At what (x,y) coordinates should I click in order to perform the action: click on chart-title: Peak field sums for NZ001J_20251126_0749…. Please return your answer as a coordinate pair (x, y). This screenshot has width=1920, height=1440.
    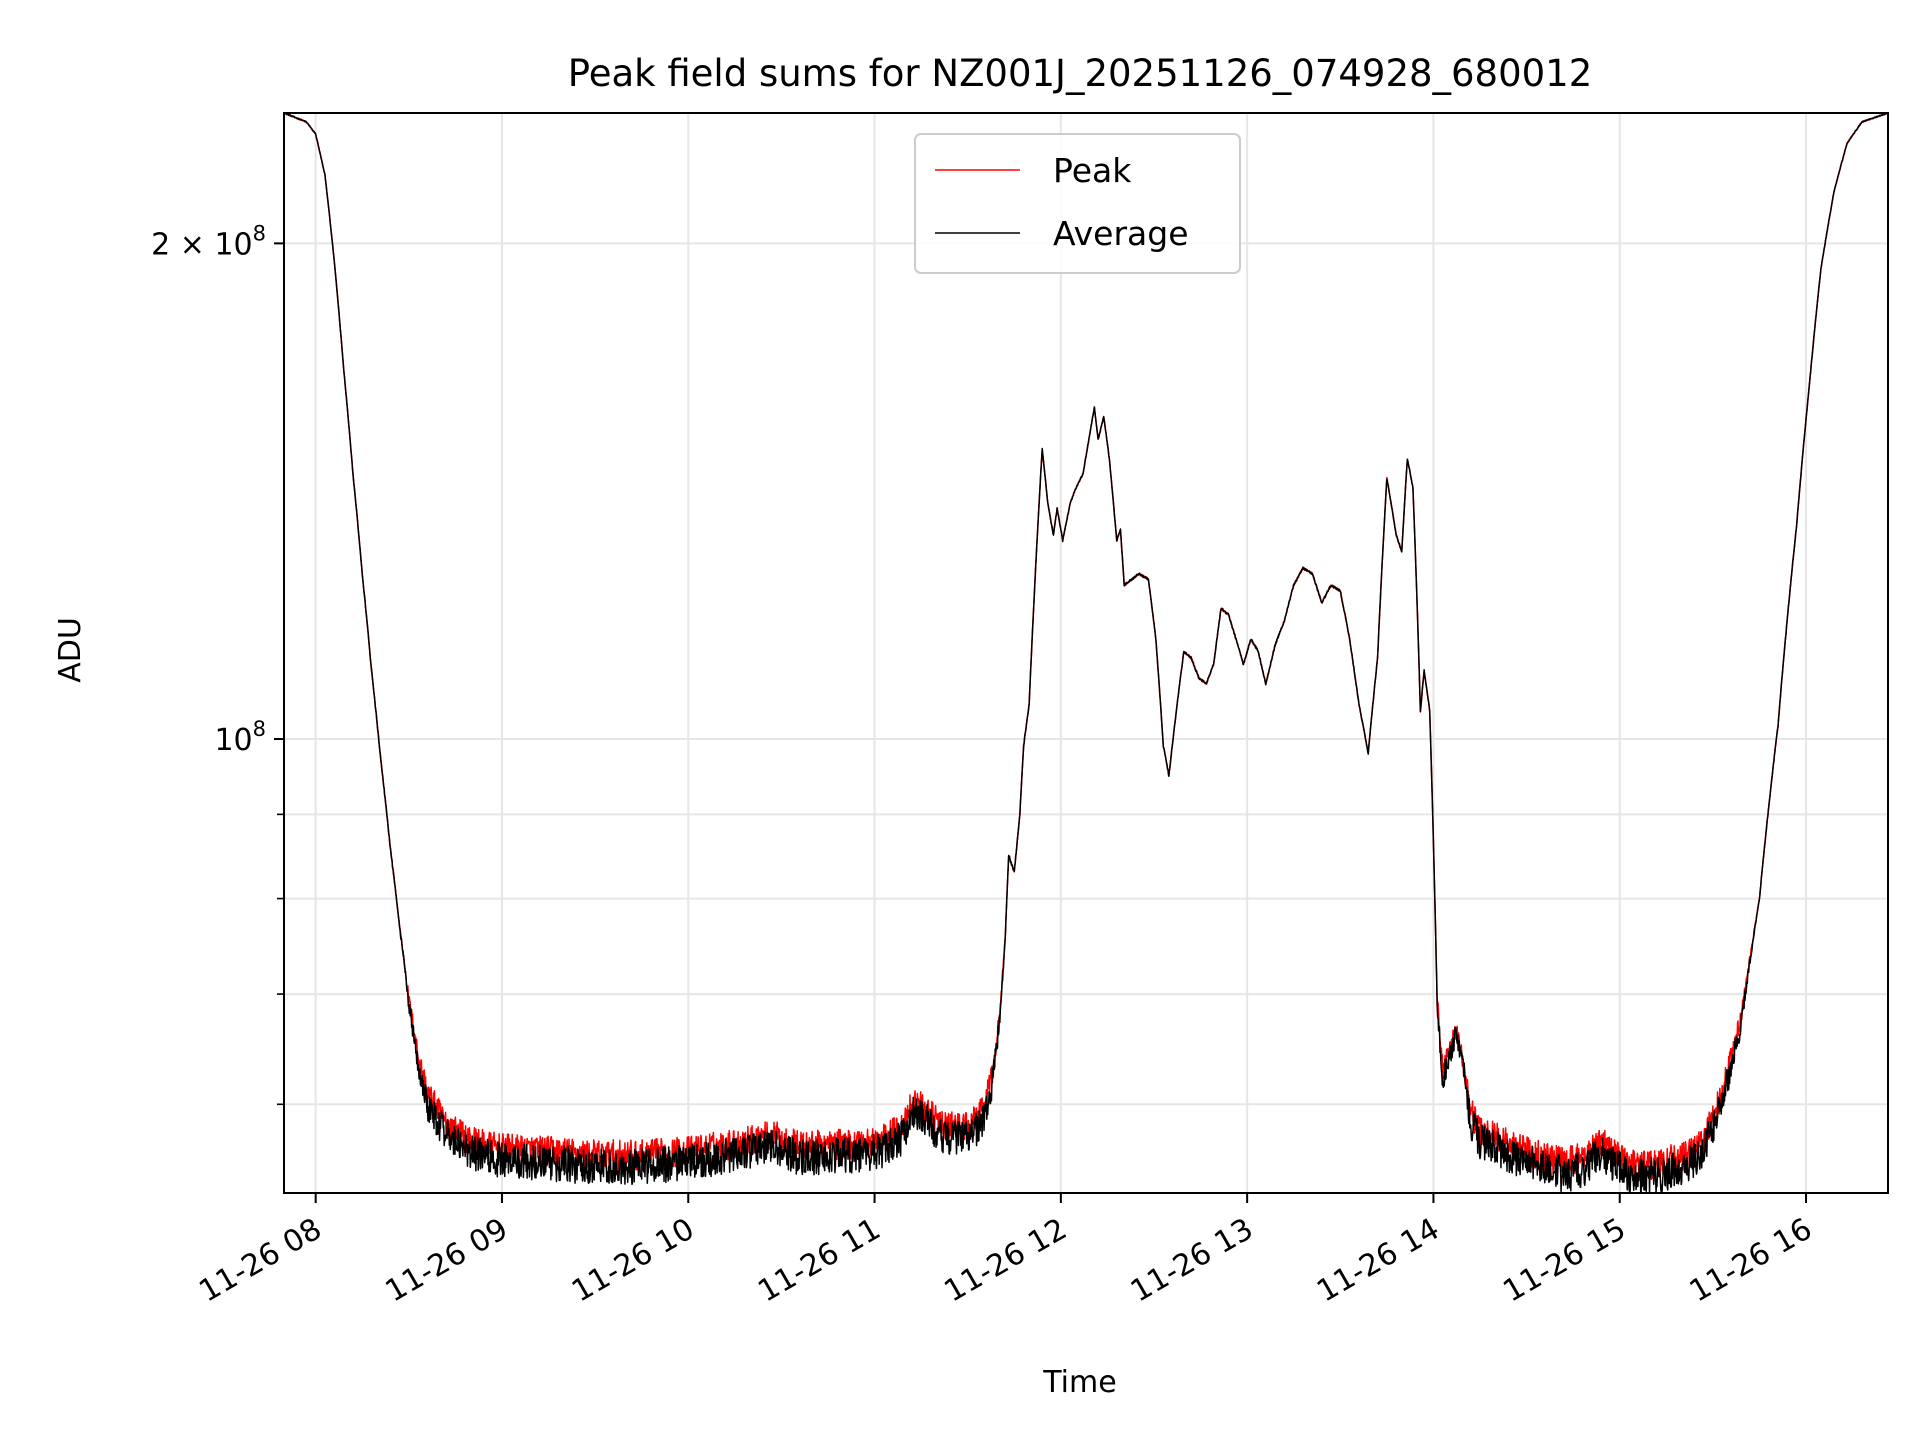
    Looking at the image, I should click on (1080, 73).